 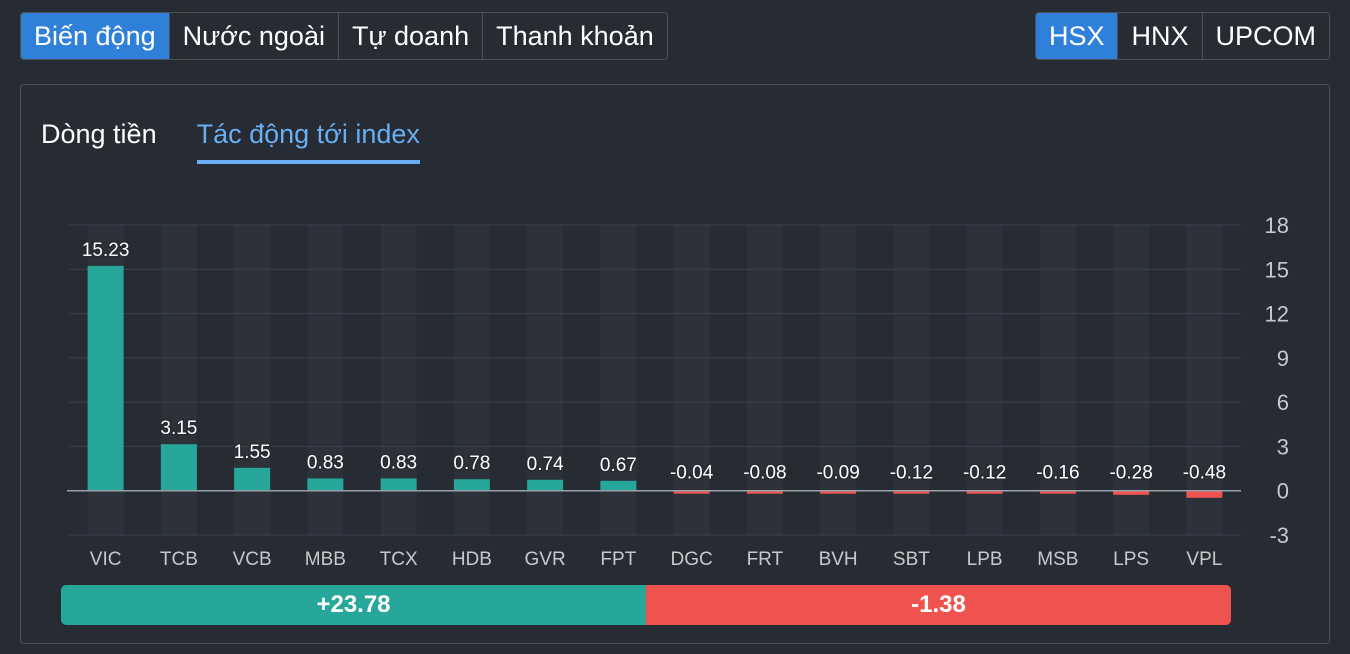 I want to click on tab-upcom: UPCOM, so click(x=1265, y=36).